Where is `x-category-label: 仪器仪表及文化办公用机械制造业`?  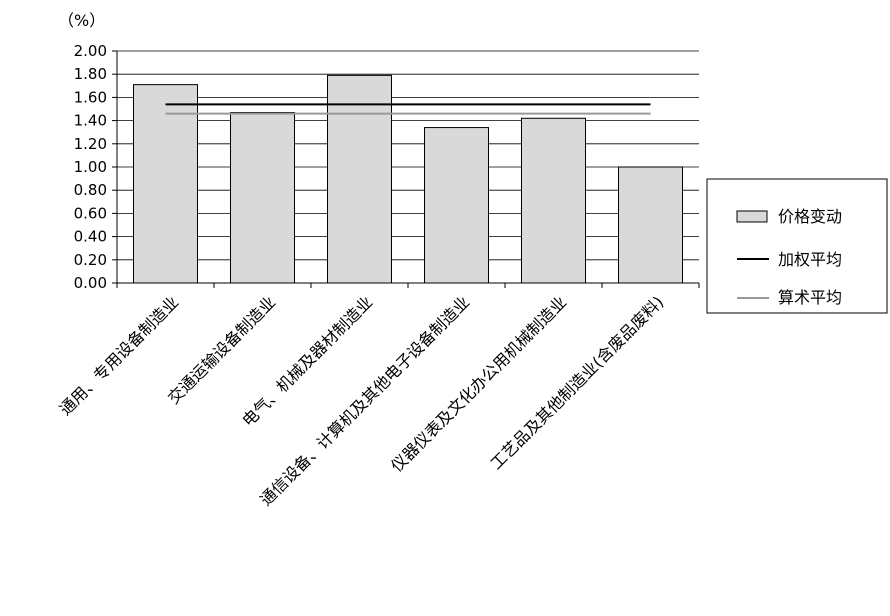
x-category-label: 仪器仪表及文化办公用机械制造业 is located at coordinates (478, 383).